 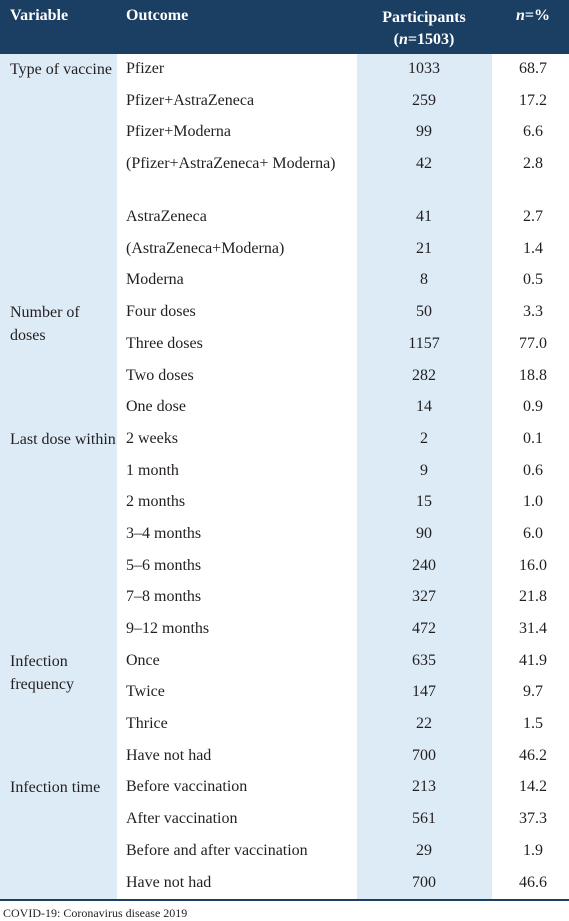 What do you see at coordinates (424, 68) in the screenshot?
I see `participants-cell: 1033` at bounding box center [424, 68].